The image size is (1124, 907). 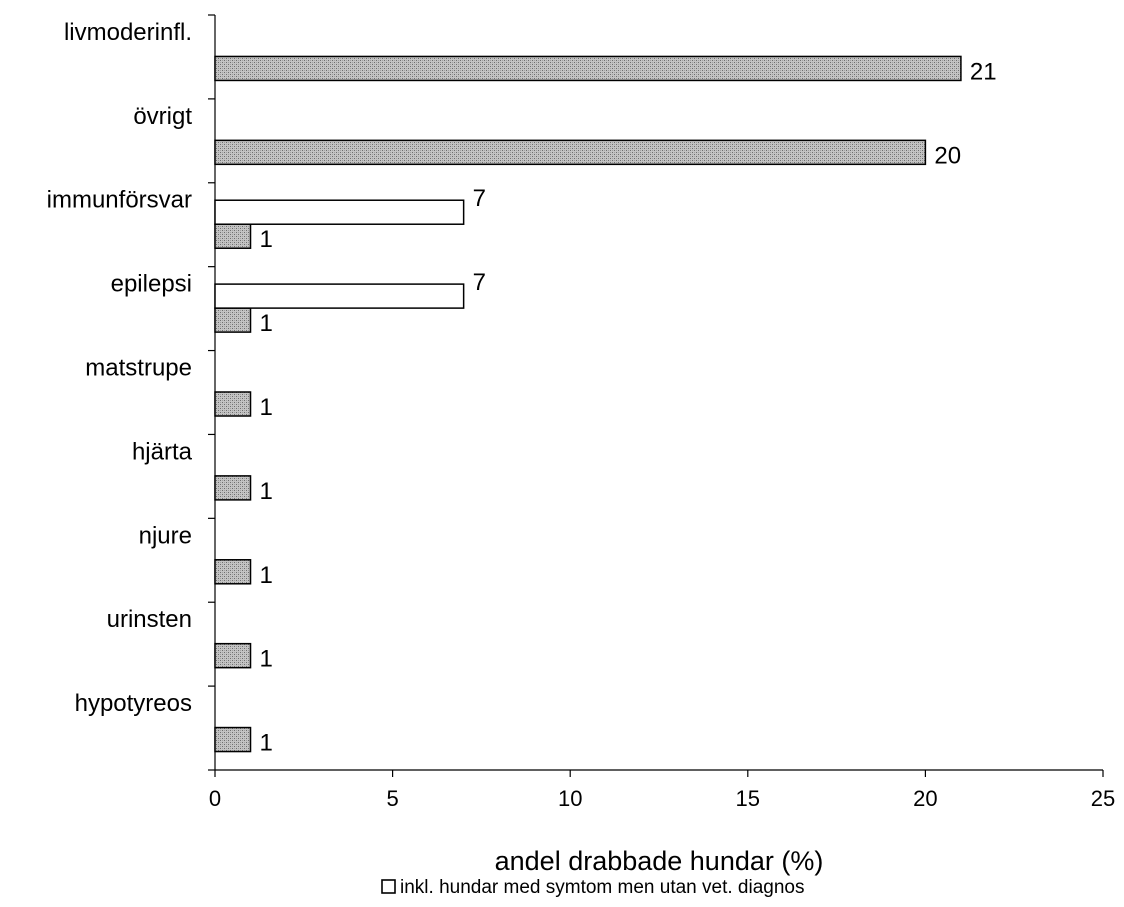 I want to click on x-tick-label: 5, so click(x=392, y=798).